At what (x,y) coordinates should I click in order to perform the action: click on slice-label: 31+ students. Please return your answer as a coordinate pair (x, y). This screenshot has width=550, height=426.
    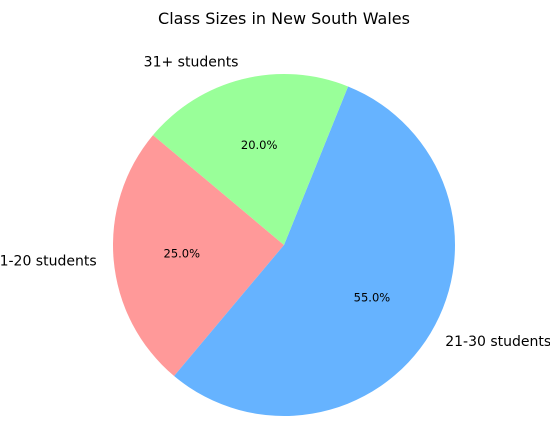
    Looking at the image, I should click on (191, 62).